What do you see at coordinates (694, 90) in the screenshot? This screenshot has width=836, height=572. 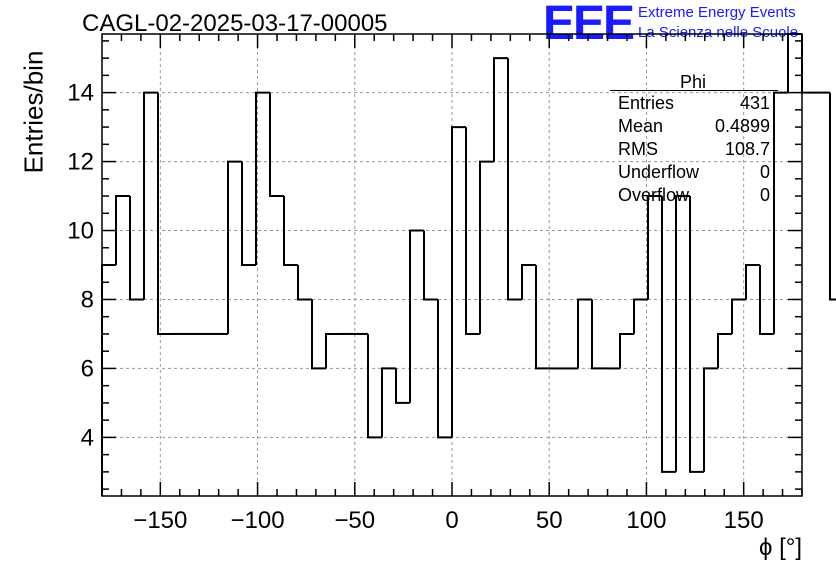 I see `stats-divider` at bounding box center [694, 90].